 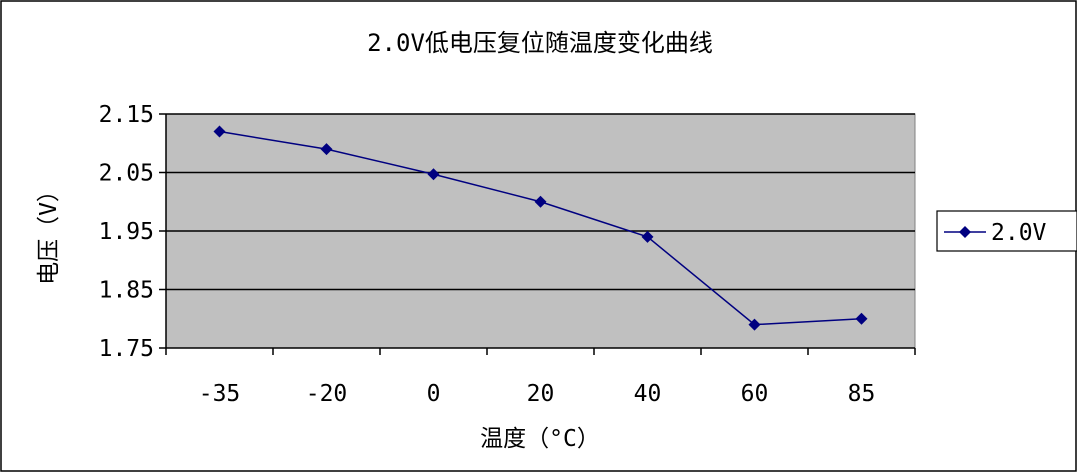 I want to click on y-tick-label: 1.95, so click(x=126, y=232).